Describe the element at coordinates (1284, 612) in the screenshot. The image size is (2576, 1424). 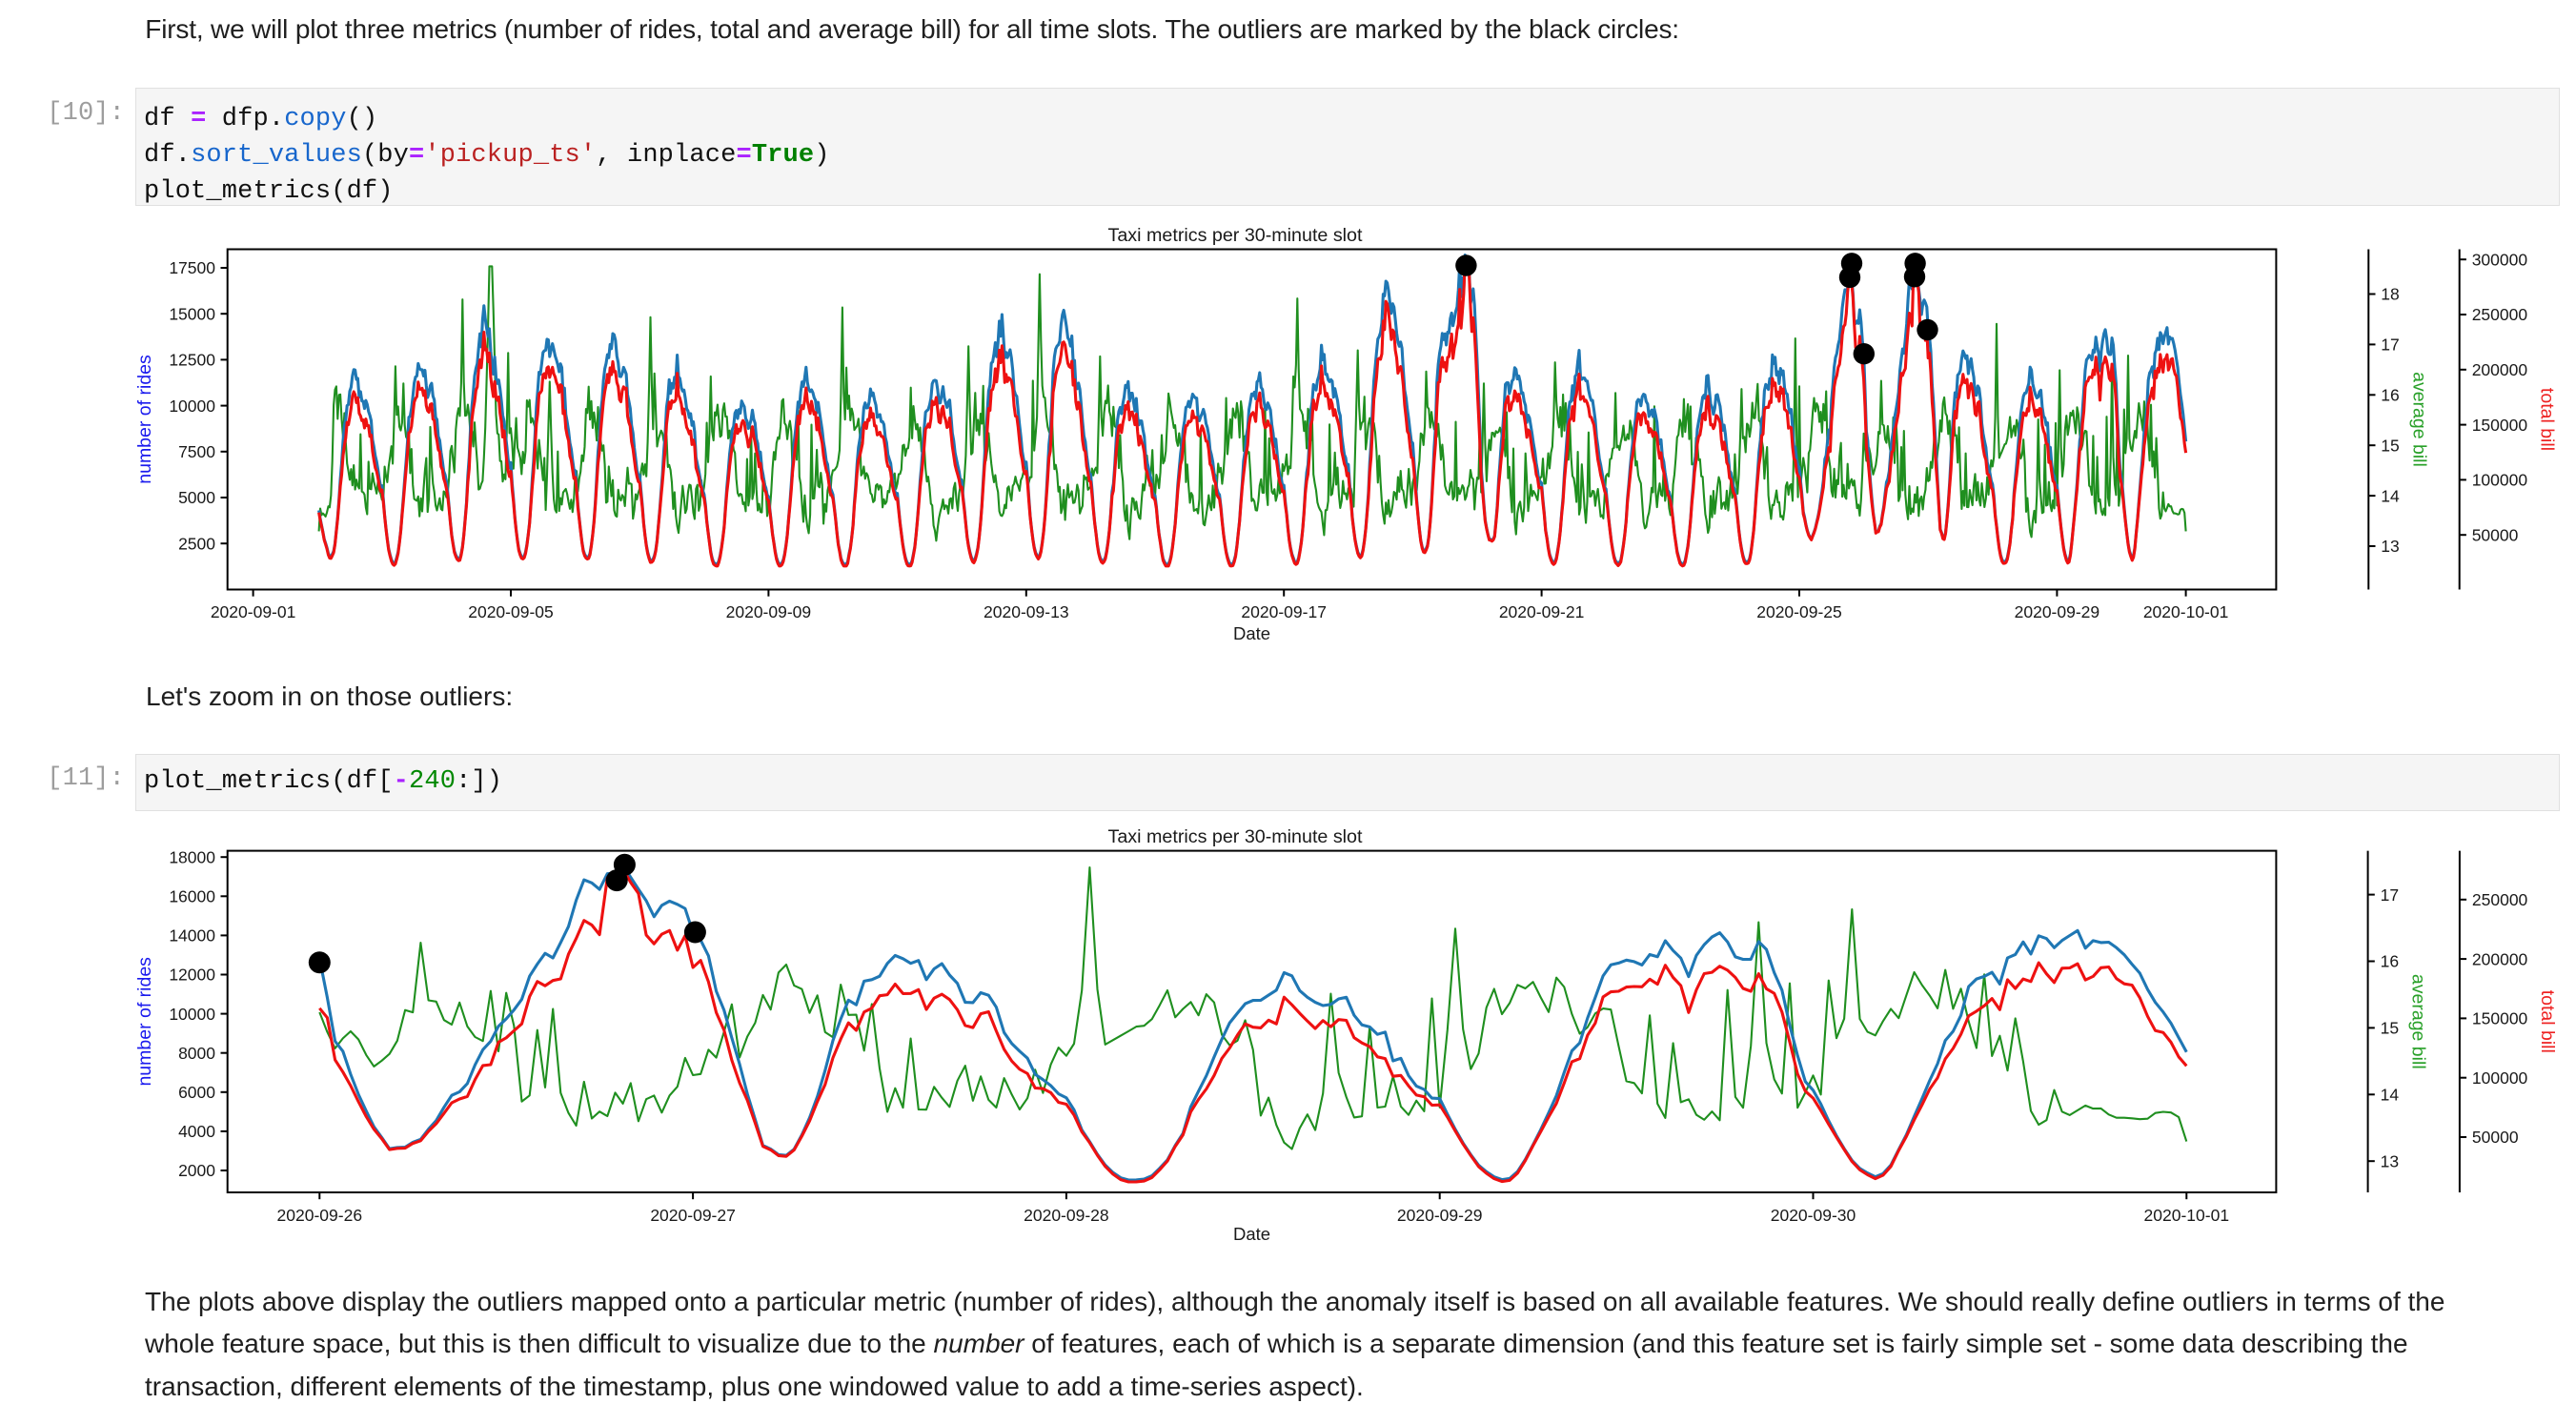
I see `svg-text: 2020-09-17` at that location.